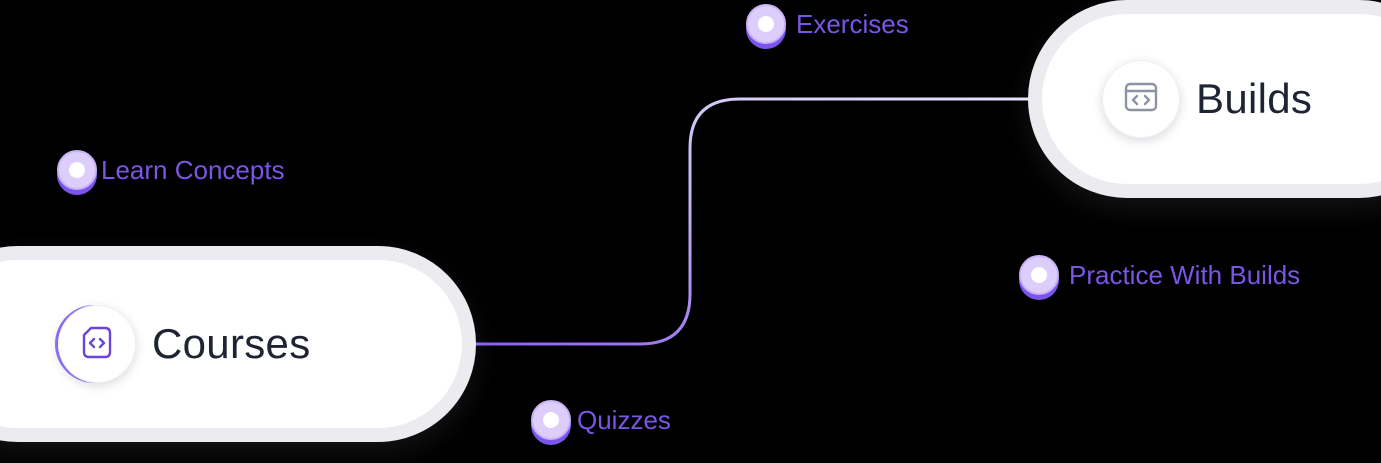 Image resolution: width=1381 pixels, height=463 pixels. I want to click on bullet-exercises-label: Exercises, so click(852, 23).